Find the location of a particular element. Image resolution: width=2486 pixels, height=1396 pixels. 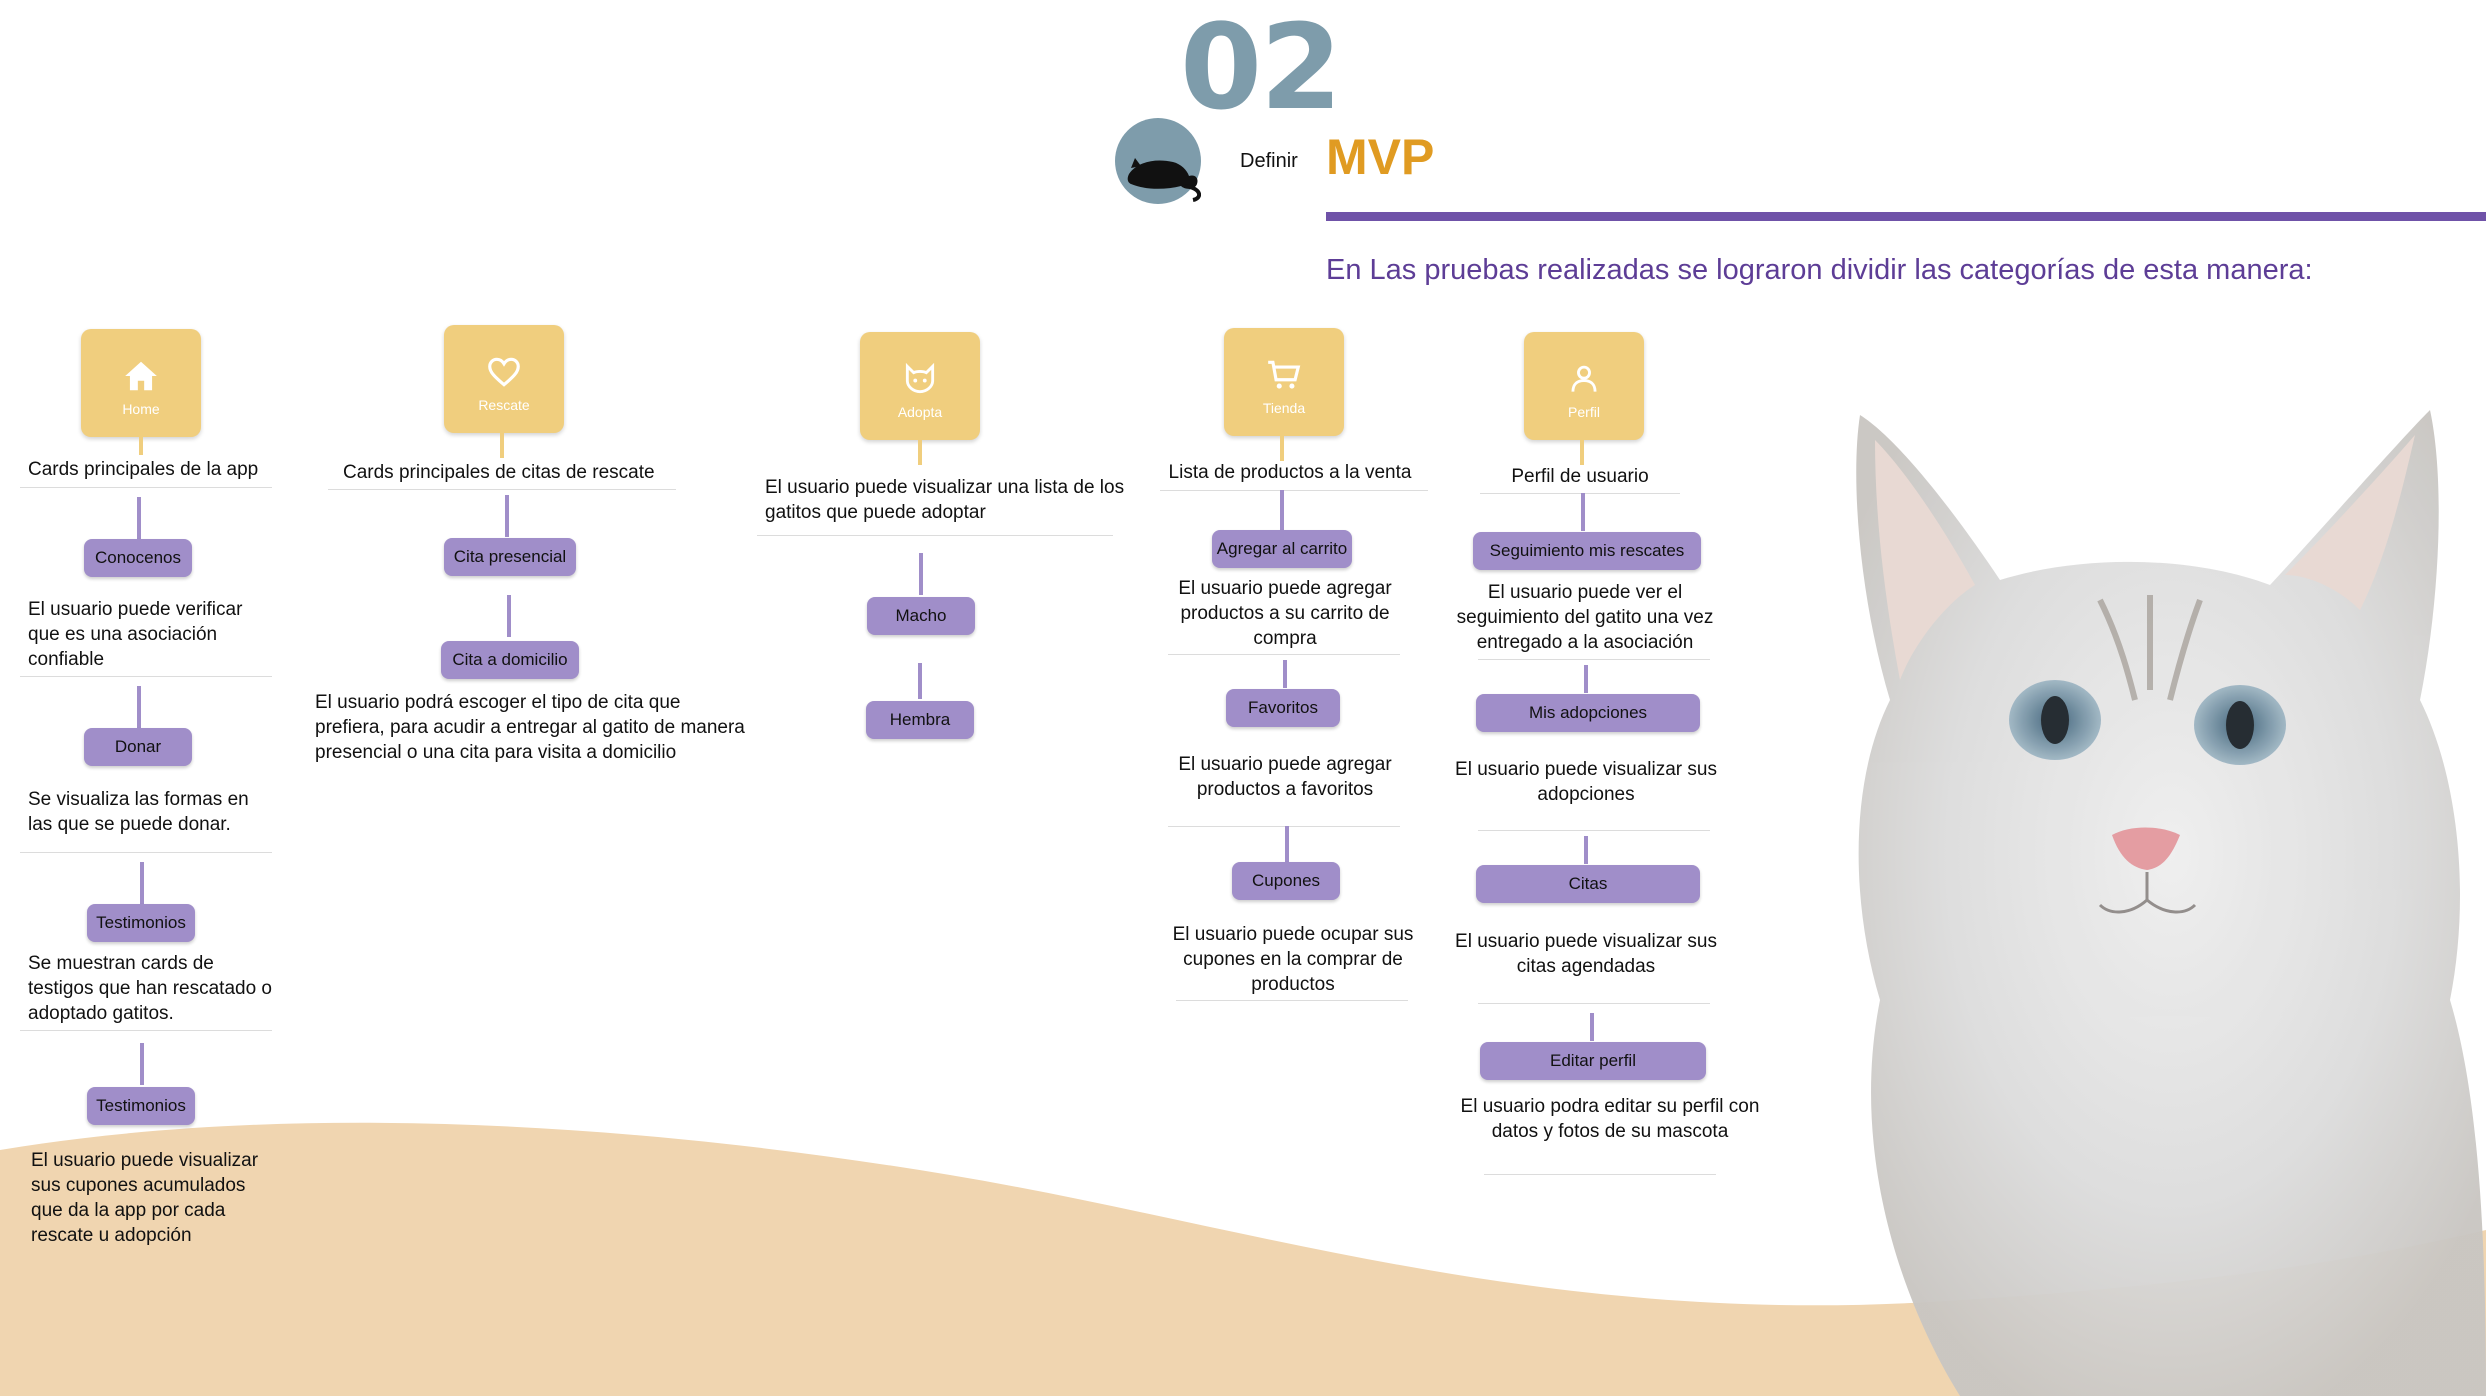

pill-conocenos: Conocenos is located at coordinates (138, 558).